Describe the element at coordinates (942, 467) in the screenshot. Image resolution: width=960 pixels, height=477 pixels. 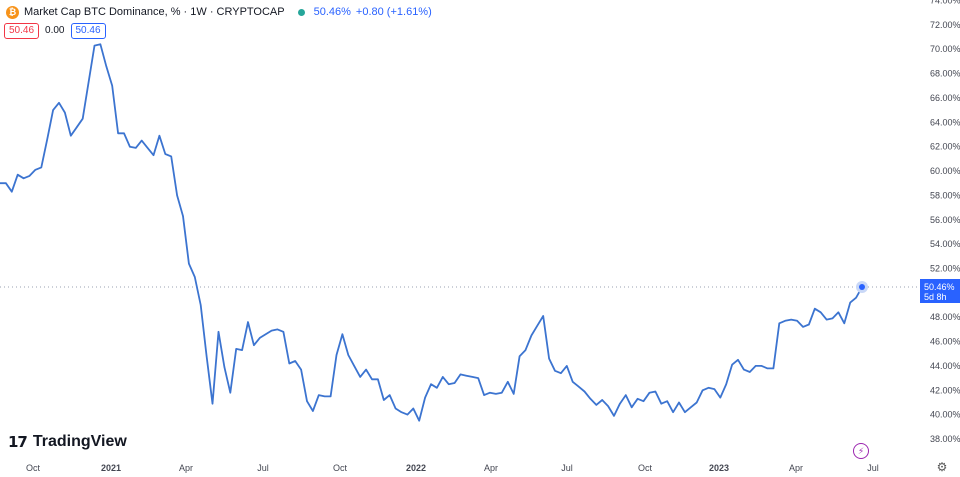
I see `gear-icon: ⚙` at that location.